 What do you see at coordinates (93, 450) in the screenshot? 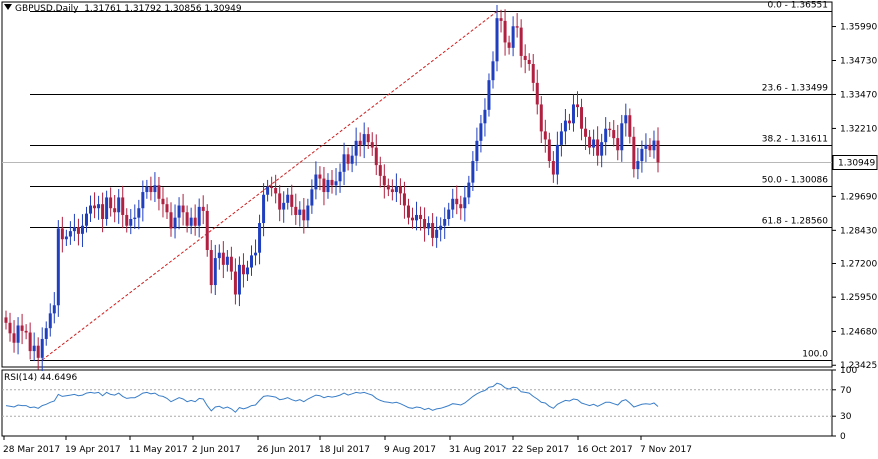
I see `time-tick-label: 19 Apr 2017` at bounding box center [93, 450].